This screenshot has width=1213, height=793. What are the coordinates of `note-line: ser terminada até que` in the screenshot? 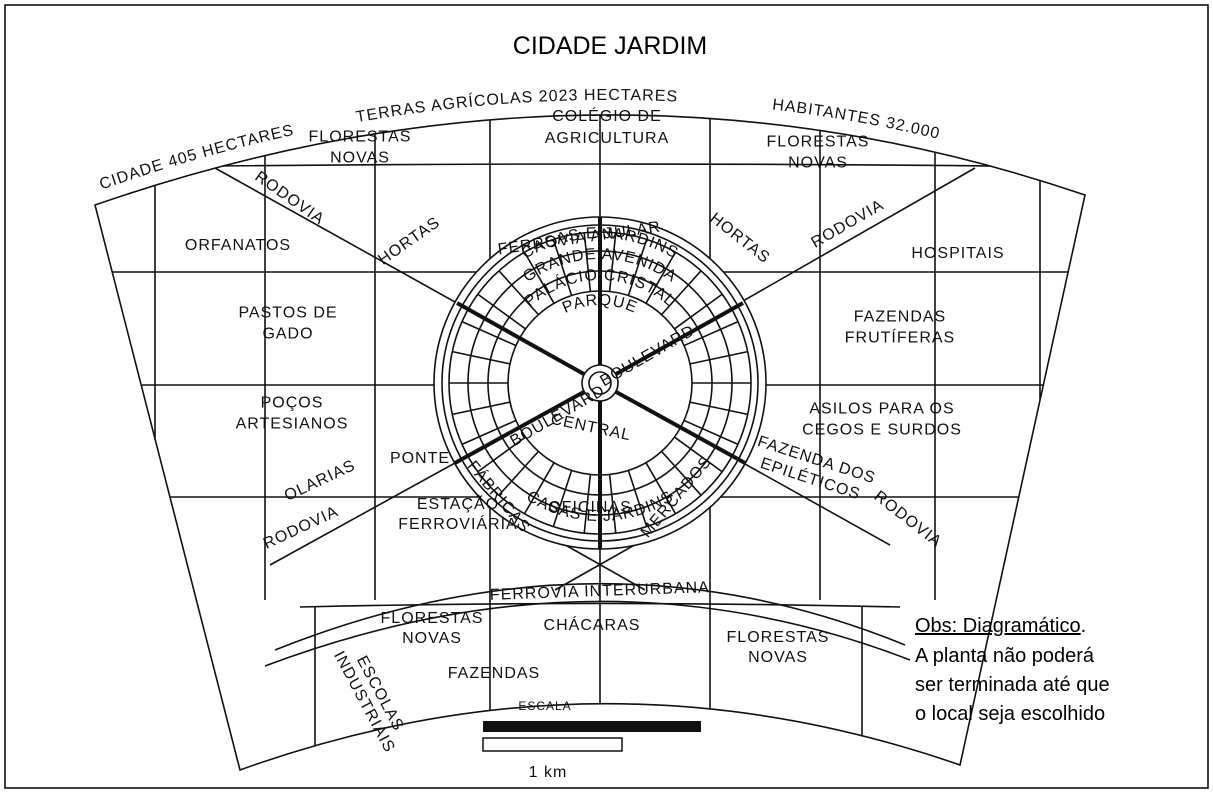 It's located at (1012, 685).